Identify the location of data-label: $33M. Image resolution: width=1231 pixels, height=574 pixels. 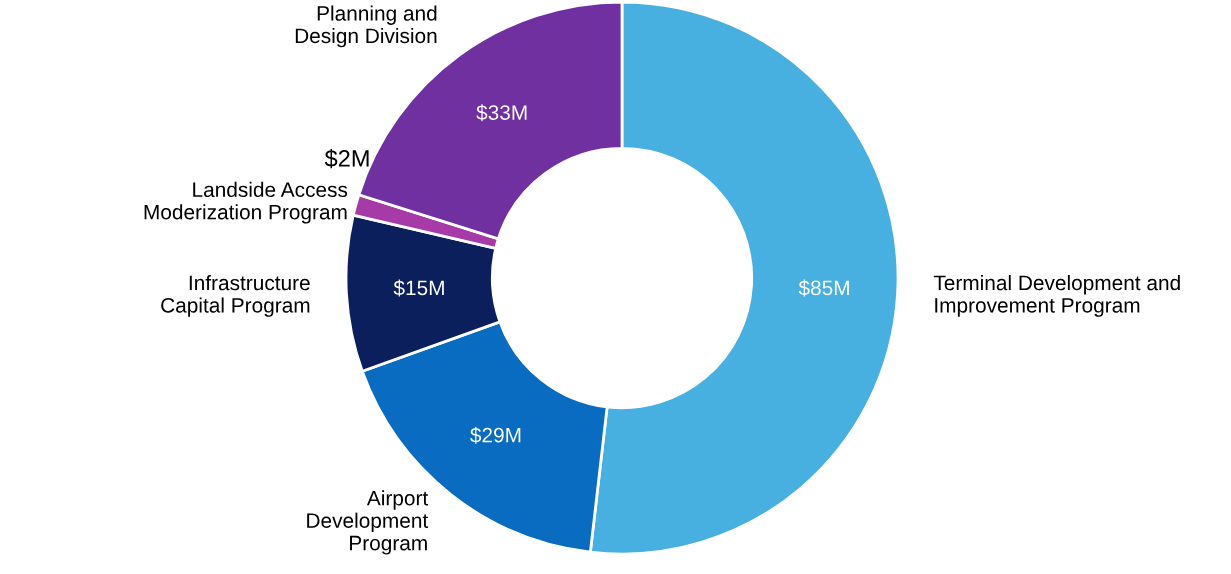
(501, 113).